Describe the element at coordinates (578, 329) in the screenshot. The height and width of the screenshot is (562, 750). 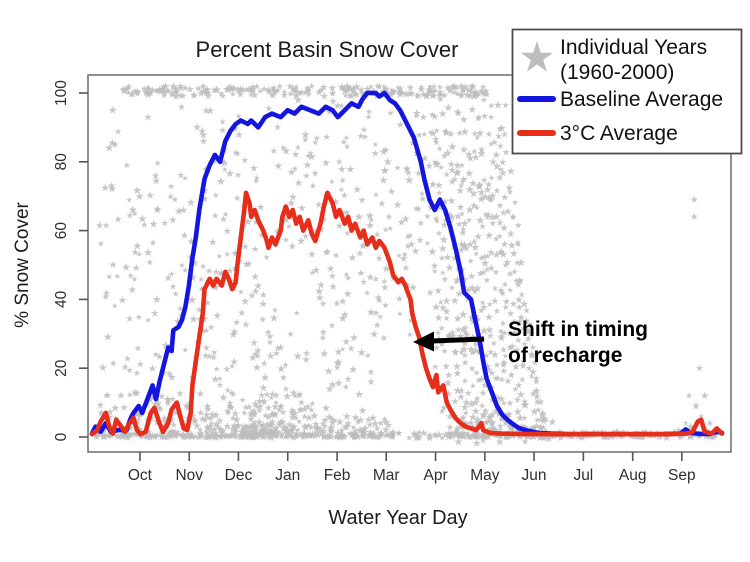
I see `annotation-line1: Shift in timing` at that location.